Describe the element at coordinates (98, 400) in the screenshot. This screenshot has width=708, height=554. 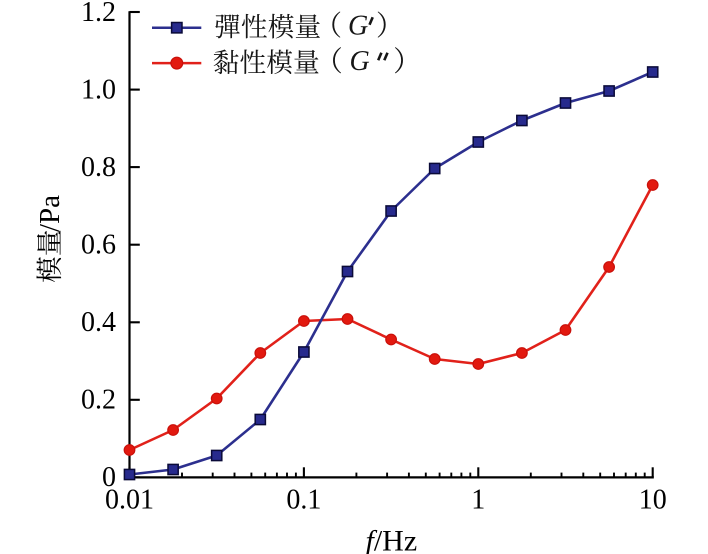
I see `svg-text: 0.2` at that location.